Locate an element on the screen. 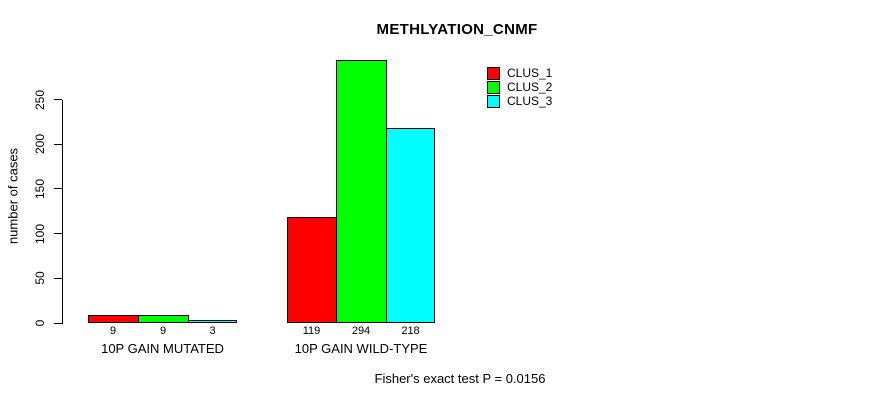 This screenshot has height=400, width=890. y-axis-label: number of cases is located at coordinates (13, 196).